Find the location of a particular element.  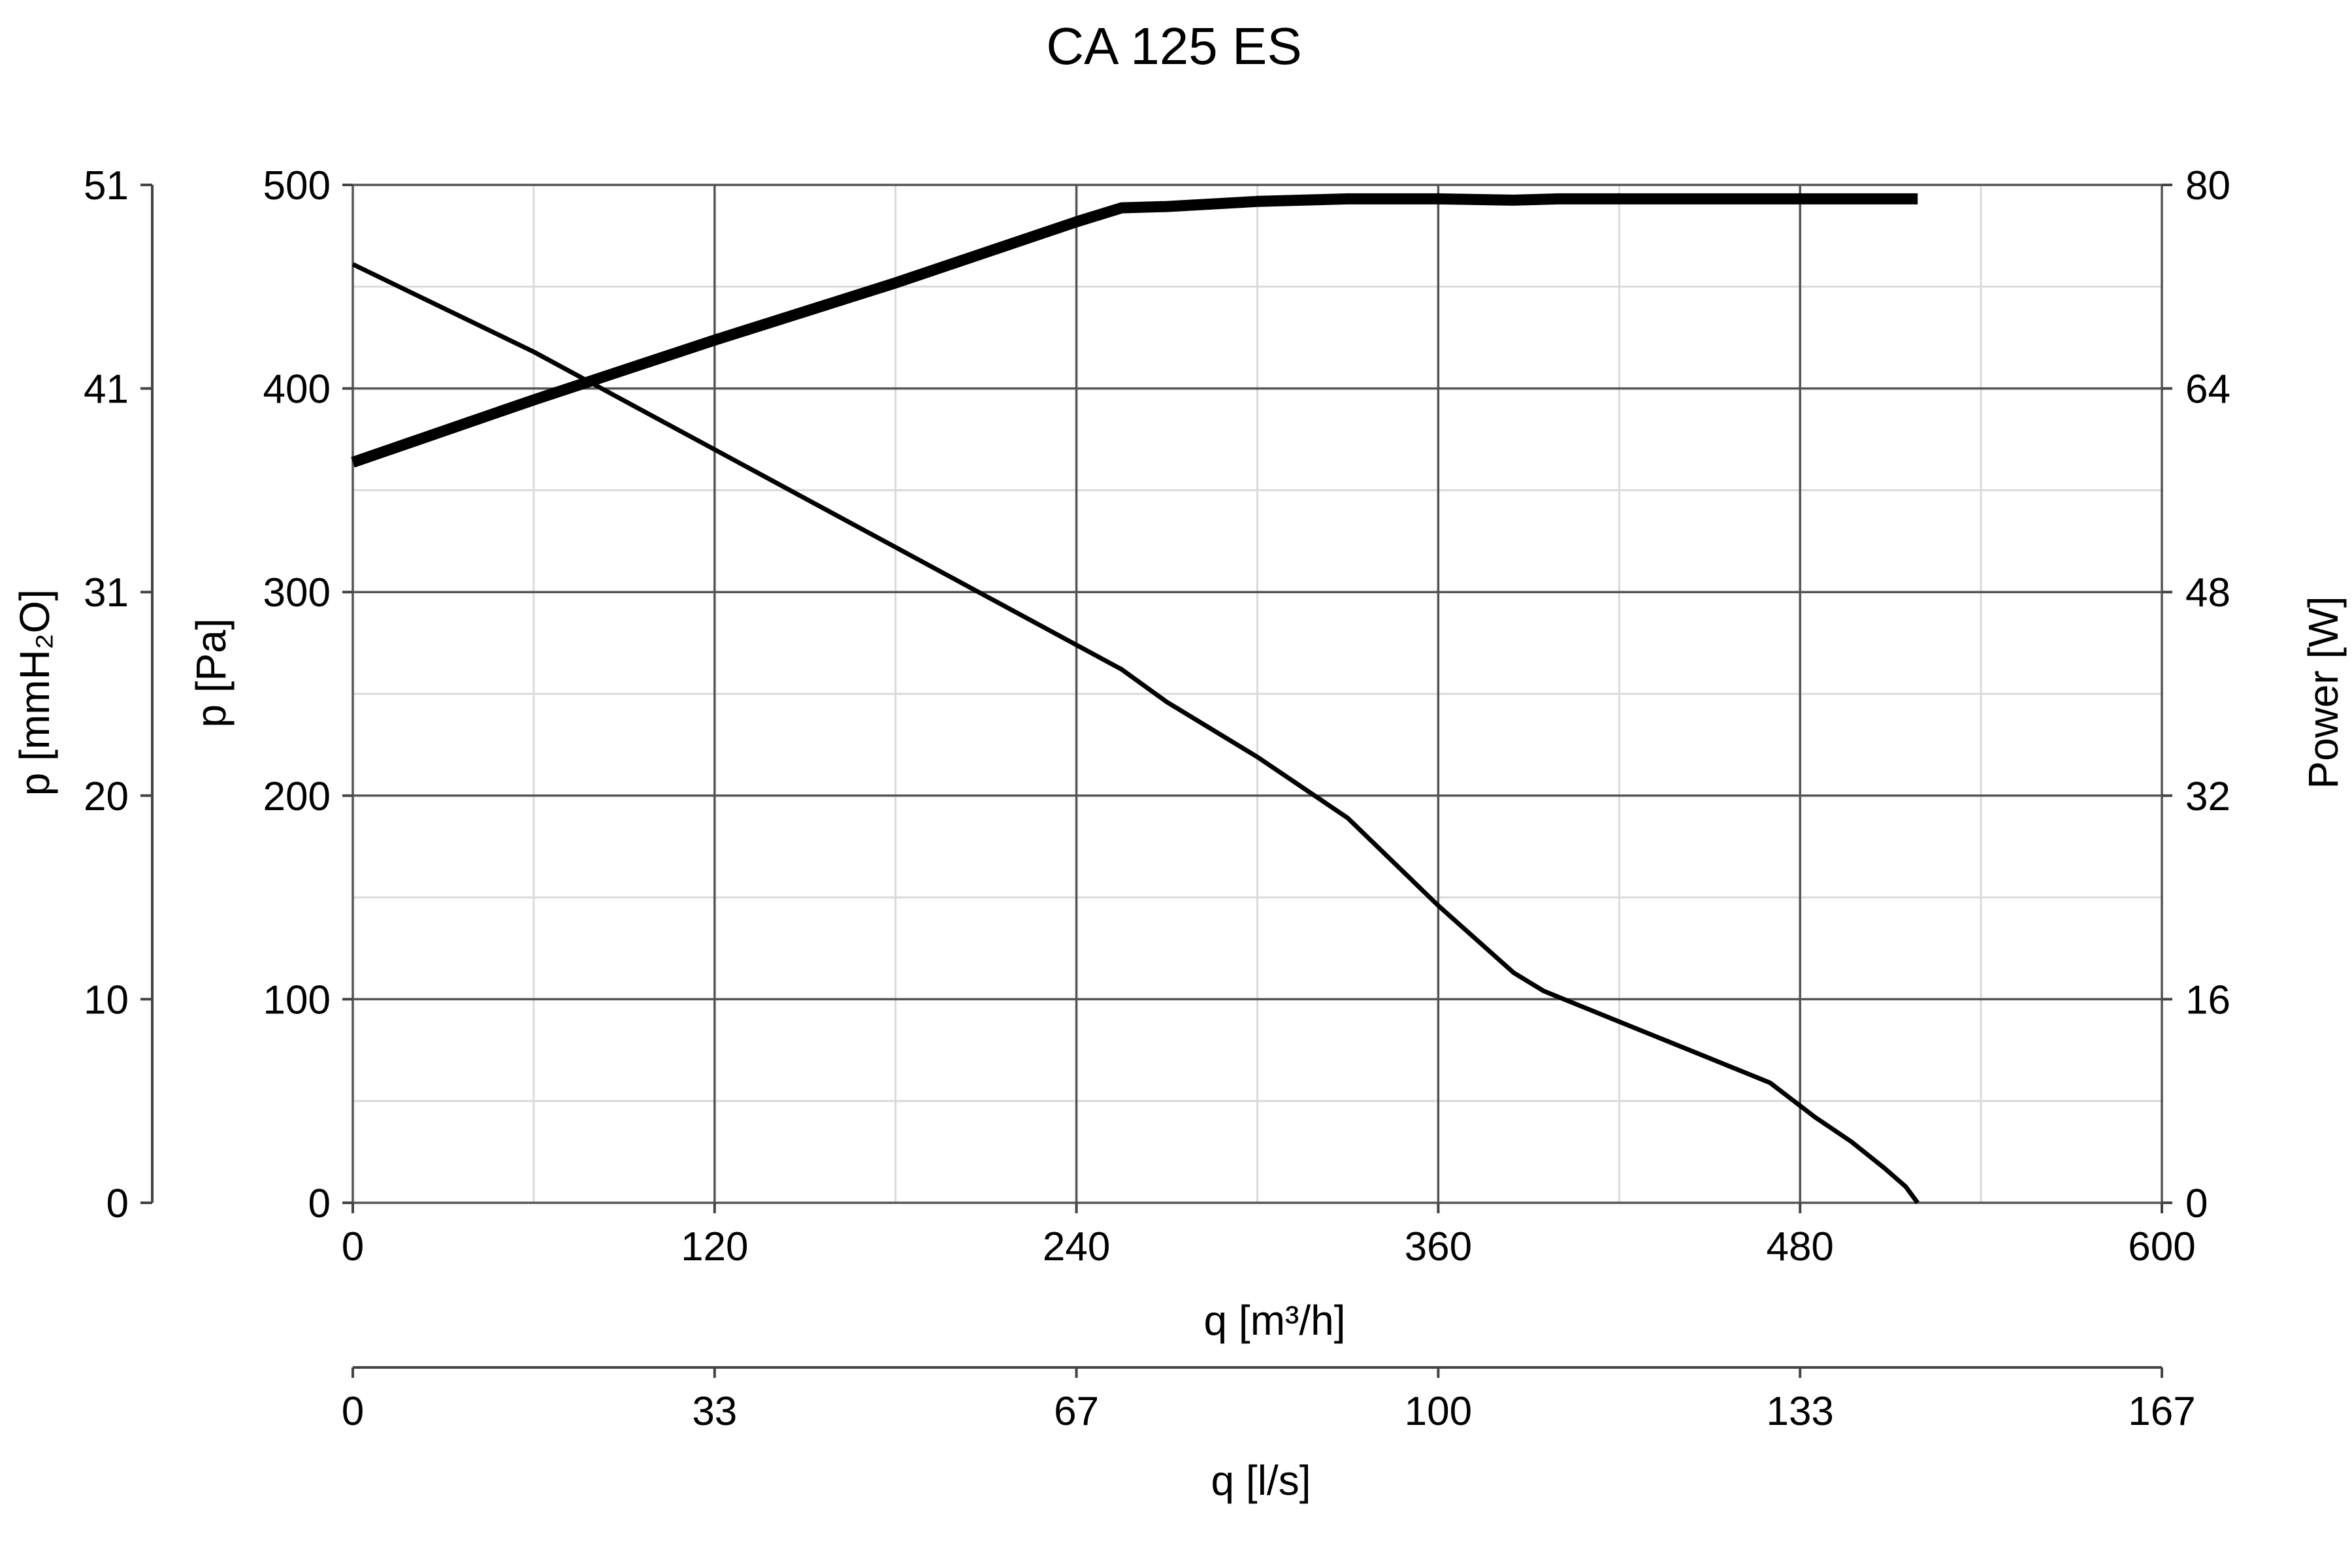

y-tick-label-pa: 200 is located at coordinates (297, 796).